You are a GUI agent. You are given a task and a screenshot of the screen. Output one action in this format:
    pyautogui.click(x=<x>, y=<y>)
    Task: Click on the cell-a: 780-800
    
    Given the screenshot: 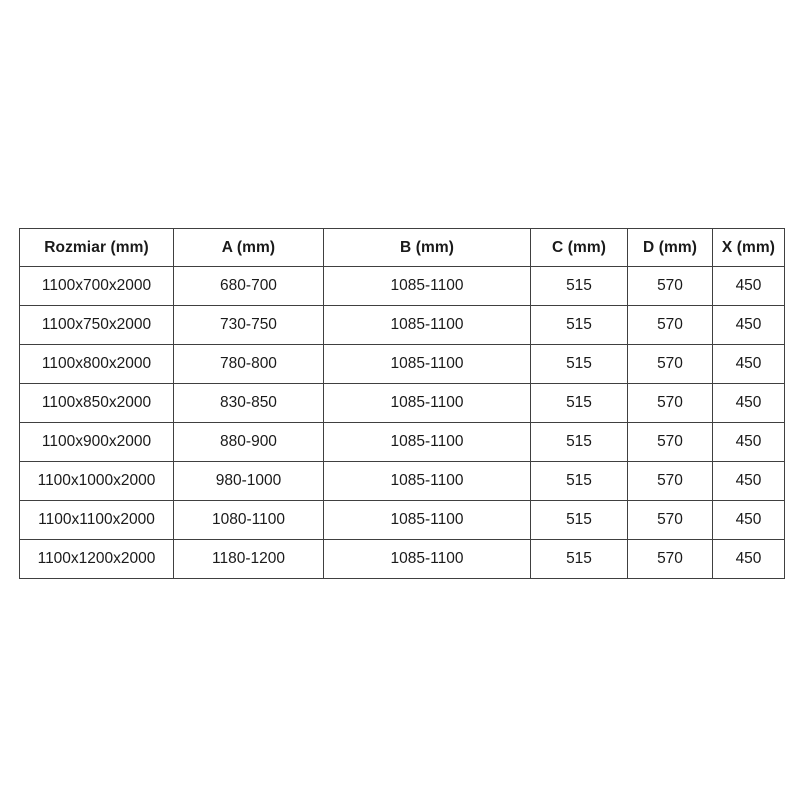 What is the action you would take?
    pyautogui.click(x=248, y=364)
    